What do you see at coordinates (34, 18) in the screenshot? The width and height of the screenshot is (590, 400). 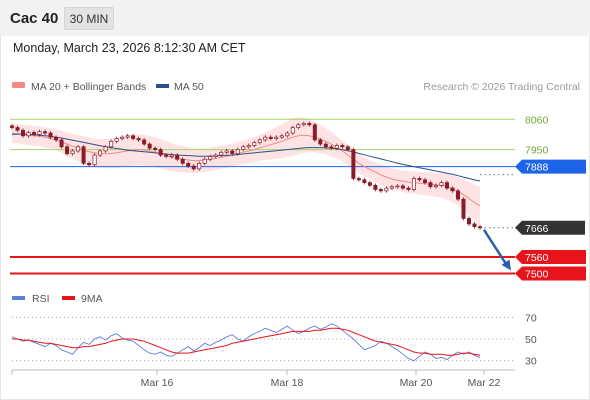 I see `symbol-title: Cac 40` at bounding box center [34, 18].